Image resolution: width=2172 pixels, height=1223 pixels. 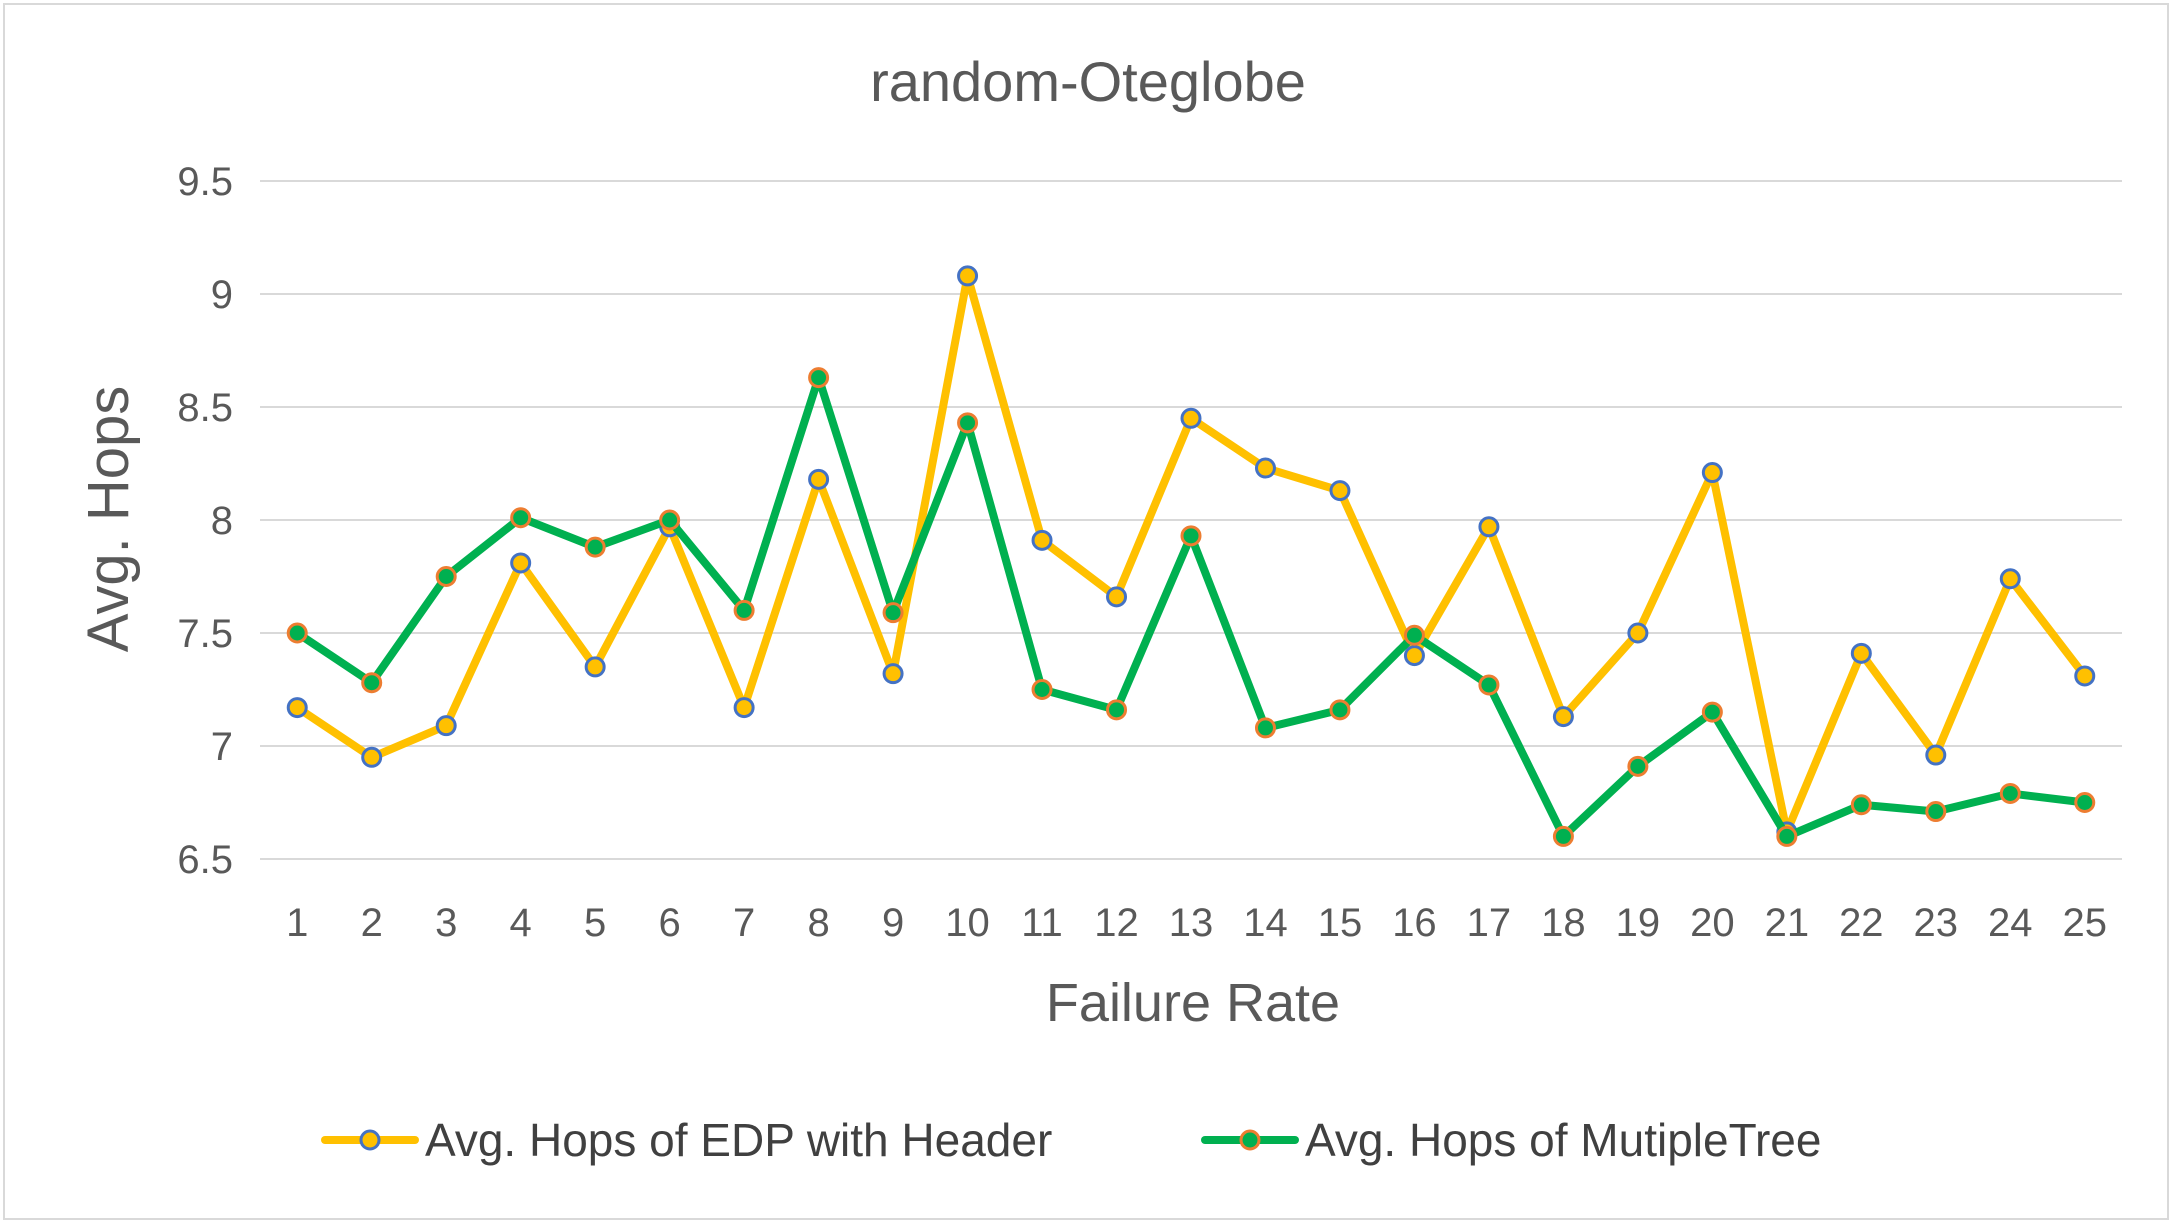 What do you see at coordinates (297, 923) in the screenshot?
I see `x-tick-label: 1` at bounding box center [297, 923].